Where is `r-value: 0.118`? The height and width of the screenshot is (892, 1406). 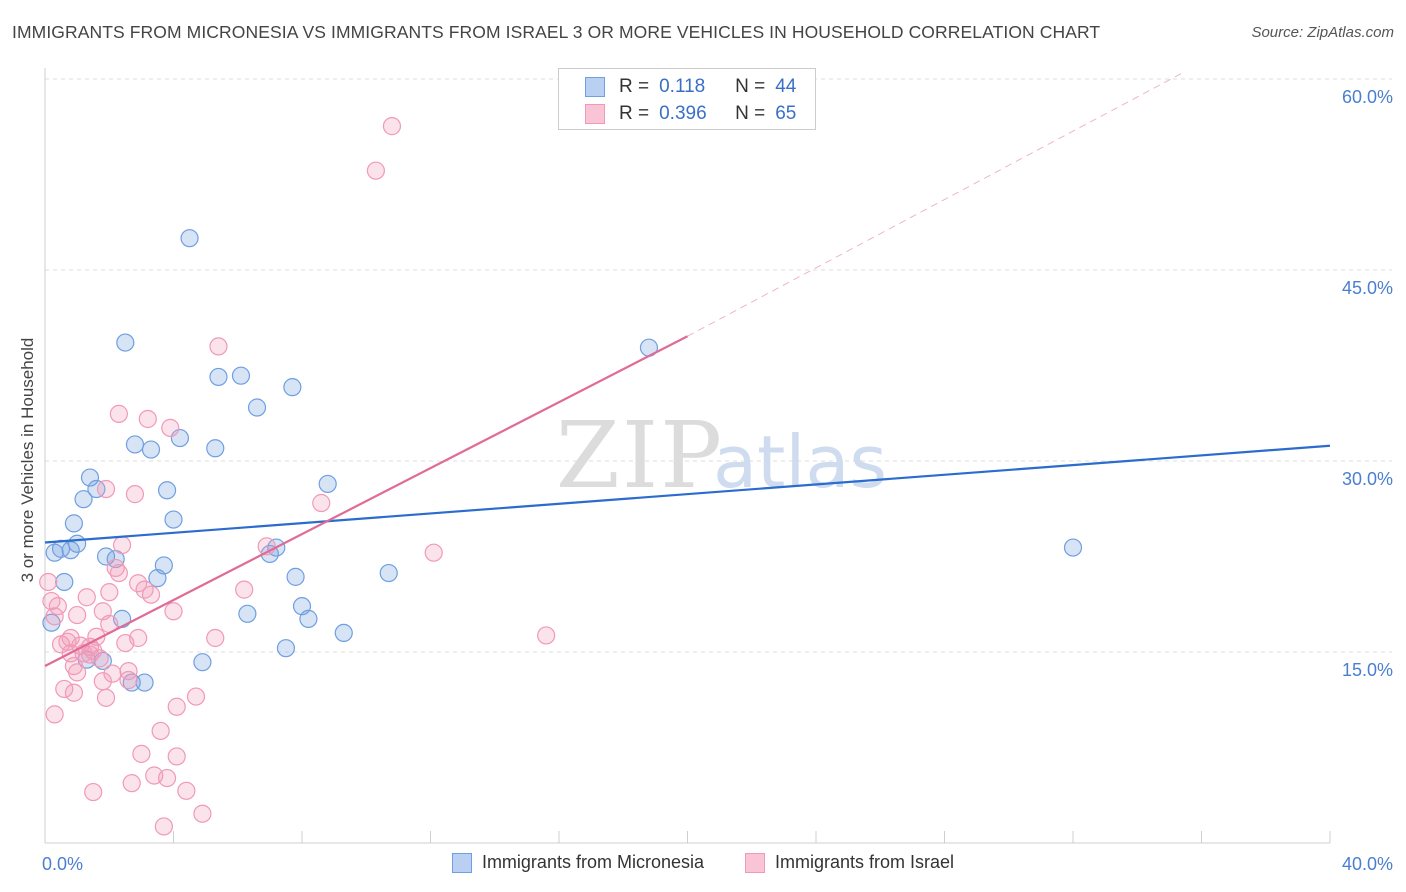 r-value: 0.118 is located at coordinates (682, 86).